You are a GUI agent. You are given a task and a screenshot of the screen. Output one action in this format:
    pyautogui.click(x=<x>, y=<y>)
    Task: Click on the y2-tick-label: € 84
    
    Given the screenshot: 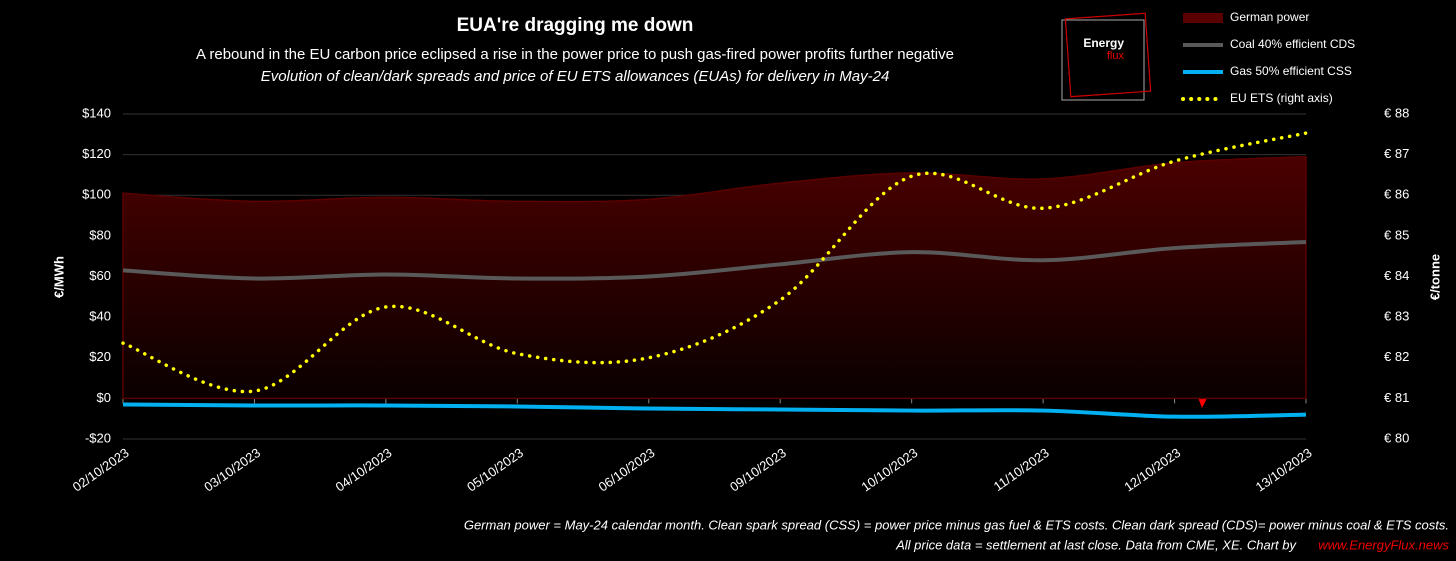 What is the action you would take?
    pyautogui.click(x=1396, y=275)
    